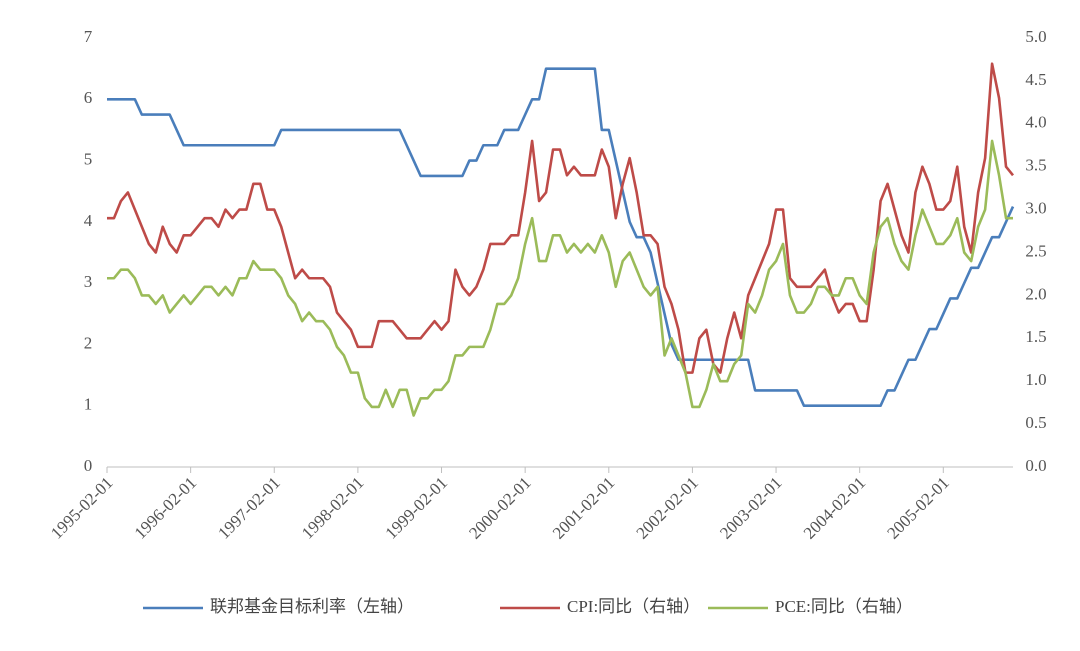 The height and width of the screenshot is (651, 1080). What do you see at coordinates (500, 508) in the screenshot?
I see `x-tick-label: 2000-02-01` at bounding box center [500, 508].